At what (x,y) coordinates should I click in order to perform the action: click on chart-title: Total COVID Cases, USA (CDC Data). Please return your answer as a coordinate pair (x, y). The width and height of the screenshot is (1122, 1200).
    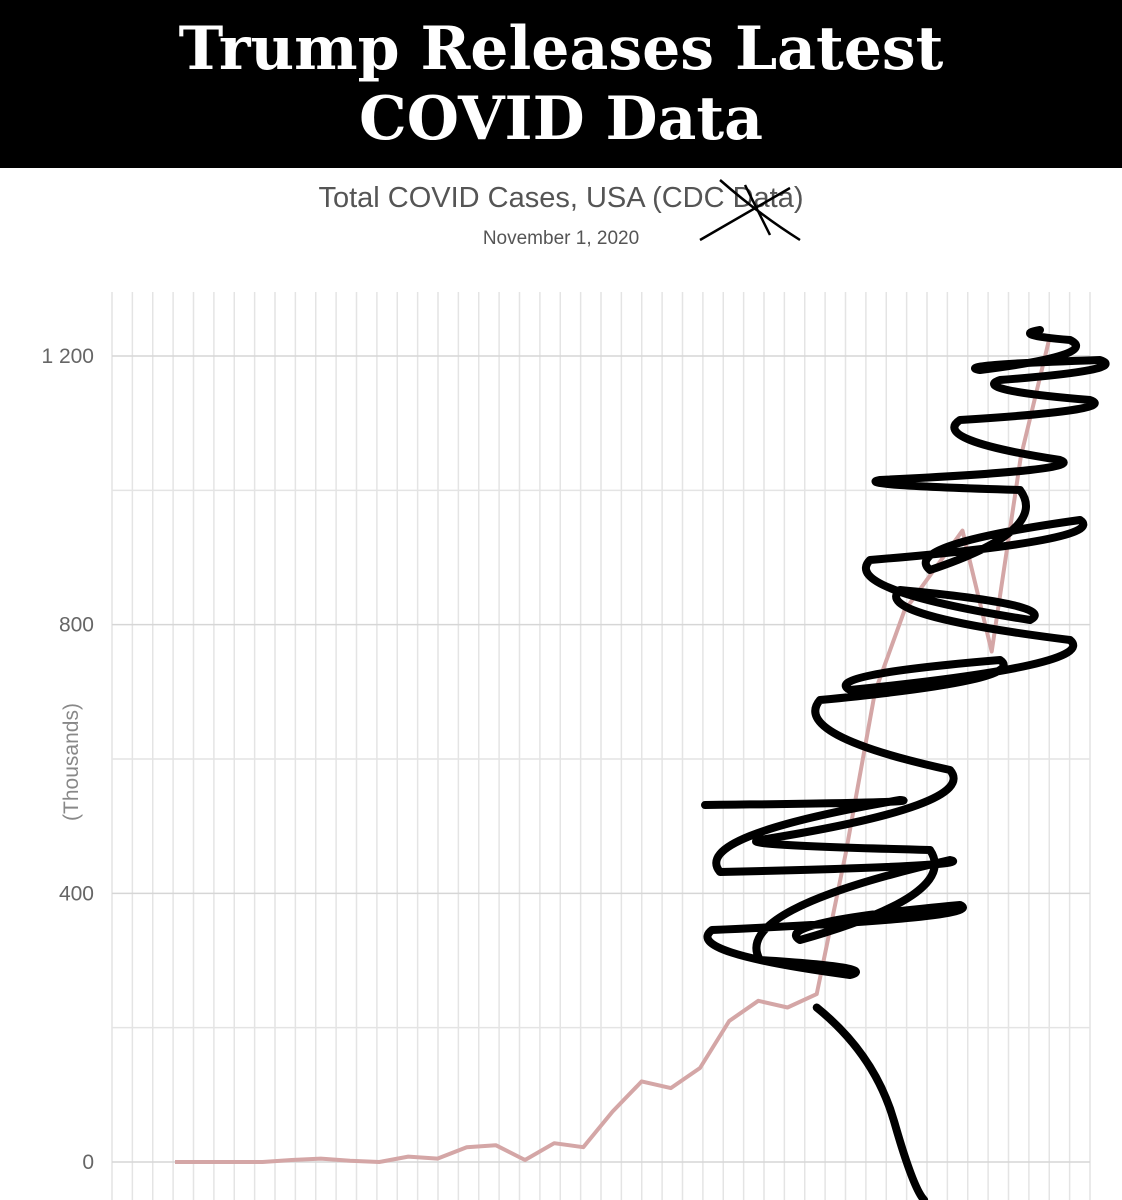
    Looking at the image, I should click on (561, 198).